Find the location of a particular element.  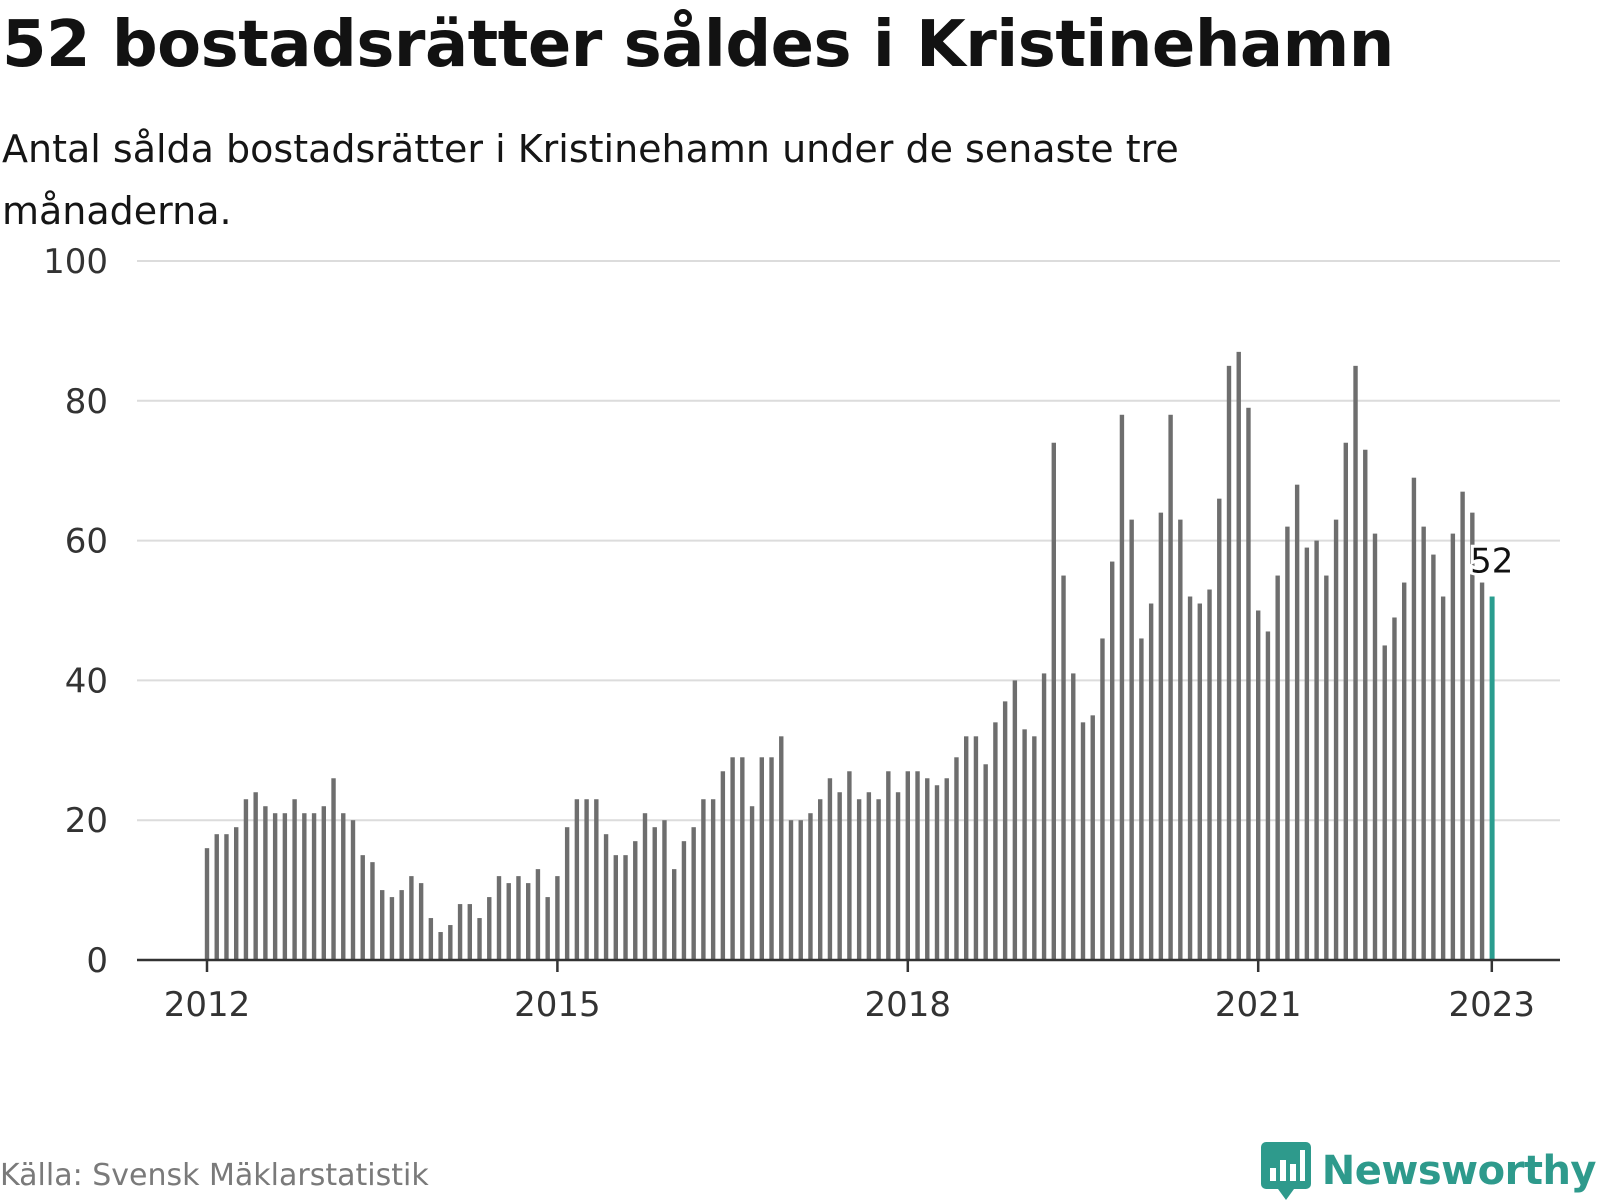

data-label: 52 is located at coordinates (1491, 562).